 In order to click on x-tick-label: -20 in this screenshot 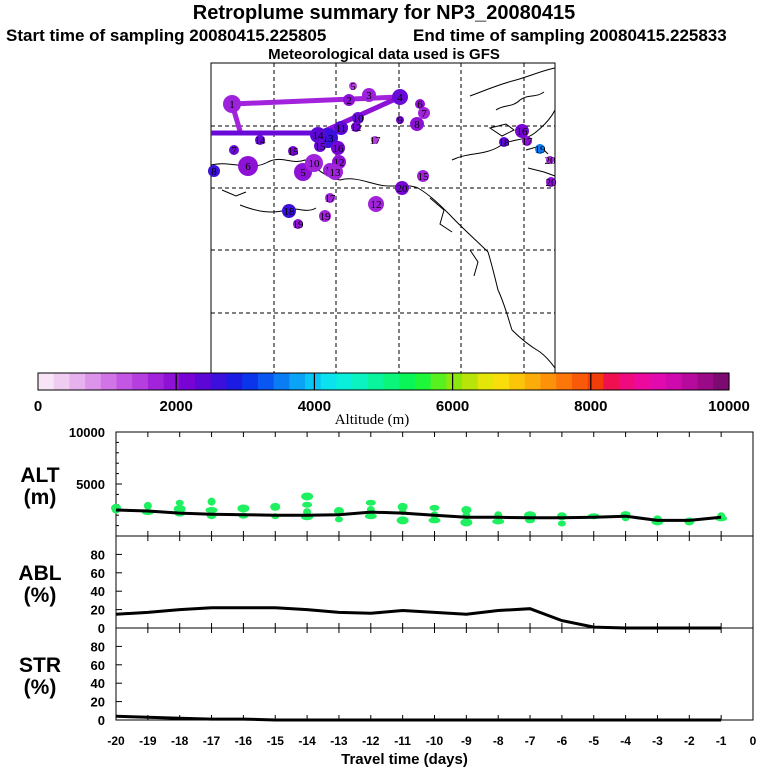, I will do `click(116, 741)`.